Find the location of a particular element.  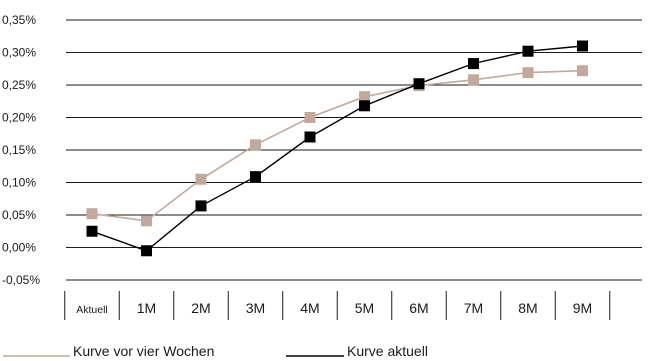

y-tick-label: 0,10% is located at coordinates (19, 183).